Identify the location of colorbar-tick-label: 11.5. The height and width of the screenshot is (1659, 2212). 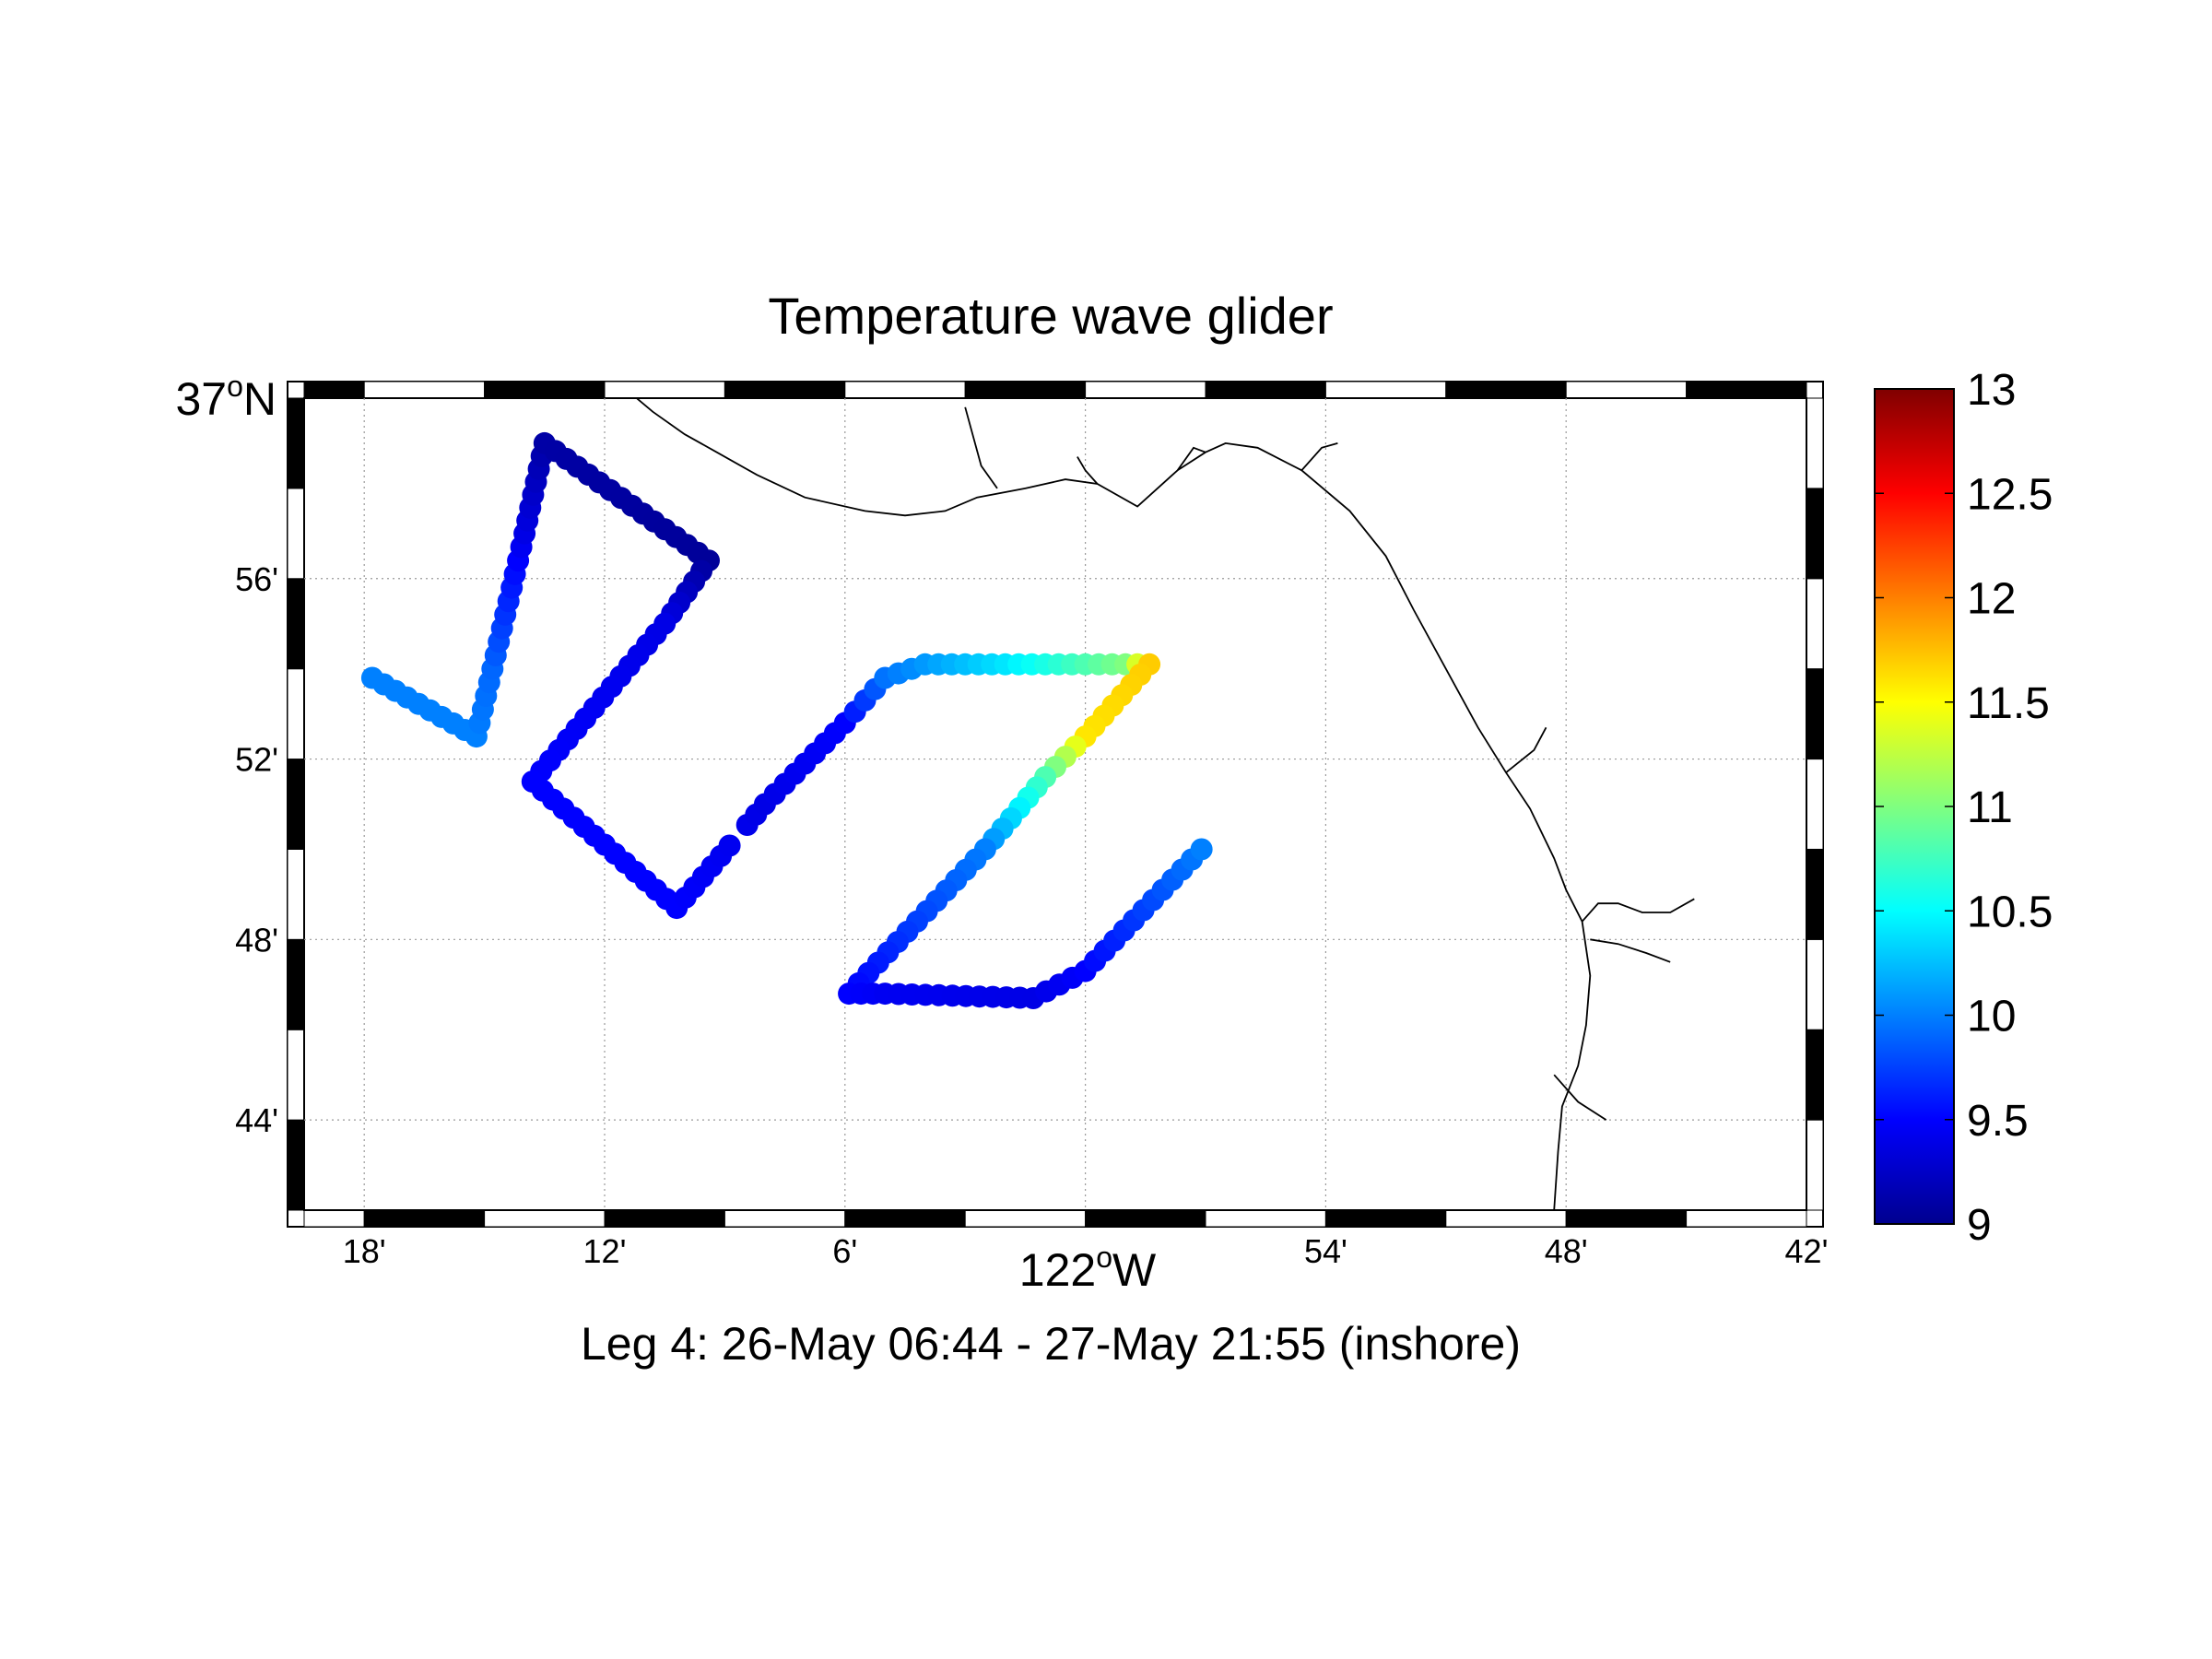
(2008, 703).